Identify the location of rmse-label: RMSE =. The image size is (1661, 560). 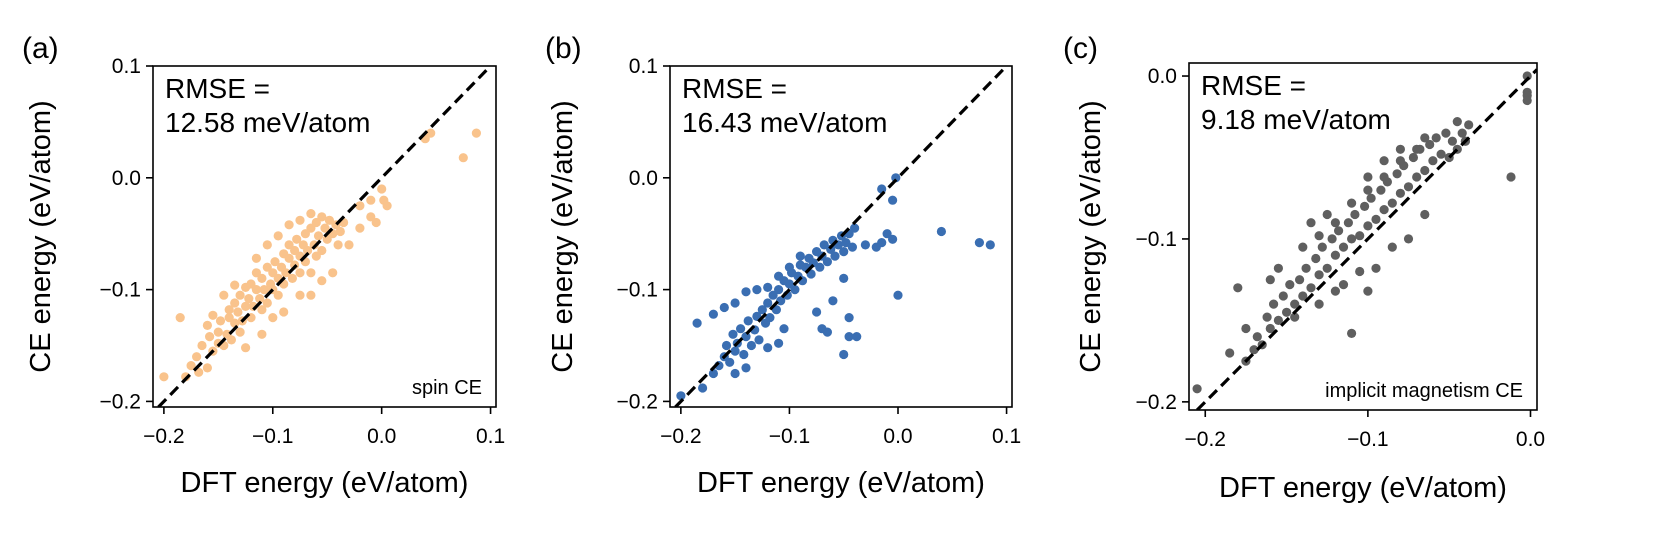
(217, 88).